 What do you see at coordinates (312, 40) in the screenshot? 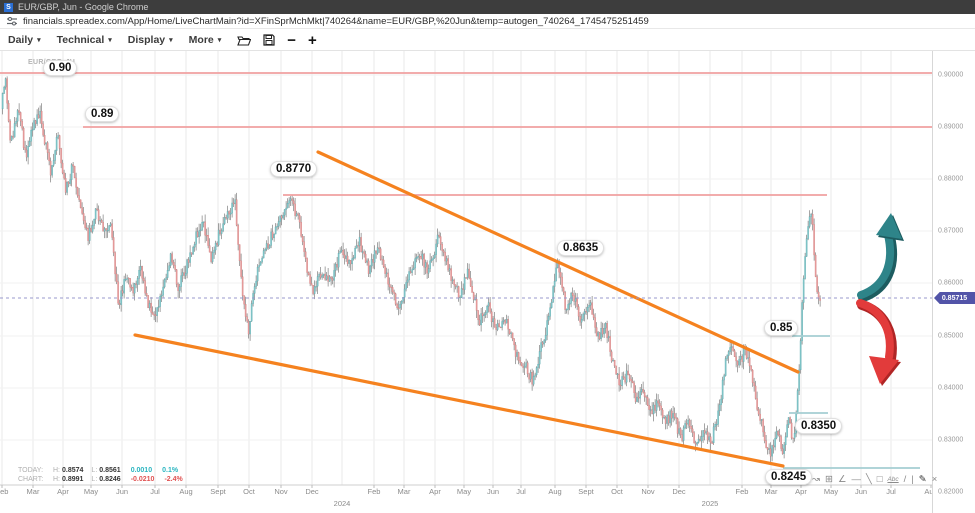
I see `zoom-in-icon: +` at bounding box center [312, 40].